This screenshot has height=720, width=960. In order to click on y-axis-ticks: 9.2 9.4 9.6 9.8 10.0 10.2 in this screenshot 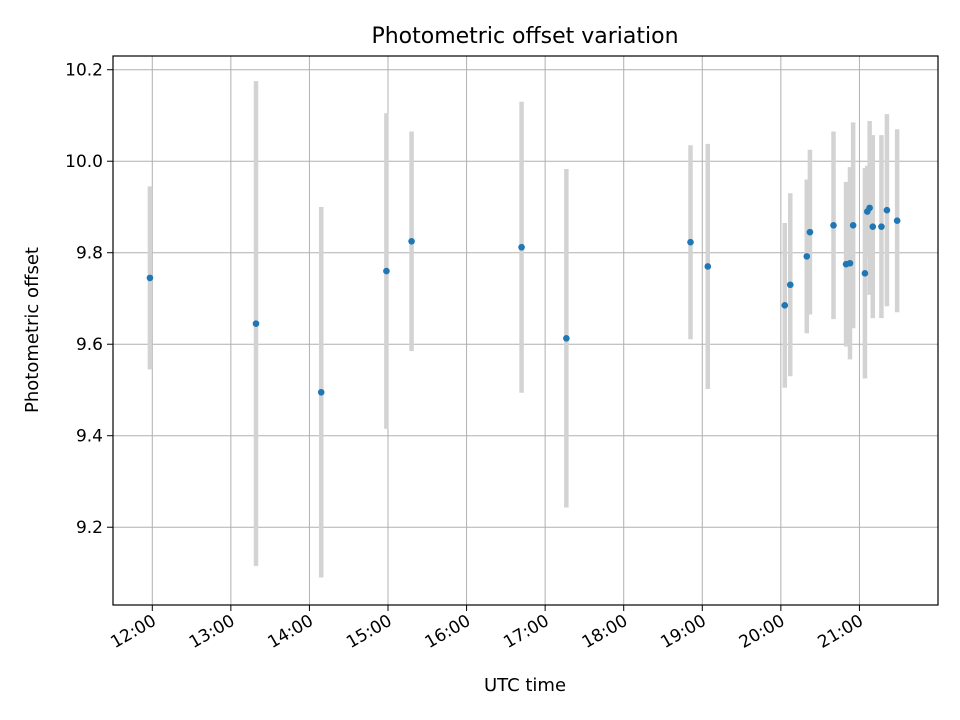, I will do `click(89, 299)`.